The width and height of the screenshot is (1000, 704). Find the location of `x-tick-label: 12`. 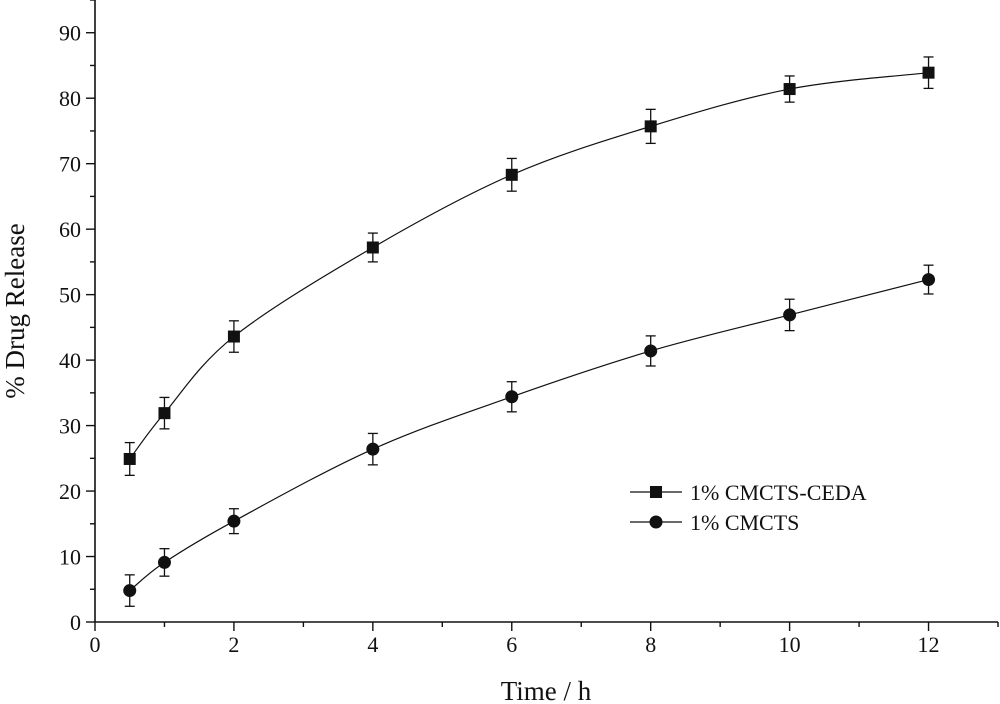

x-tick-label: 12 is located at coordinates (929, 644).